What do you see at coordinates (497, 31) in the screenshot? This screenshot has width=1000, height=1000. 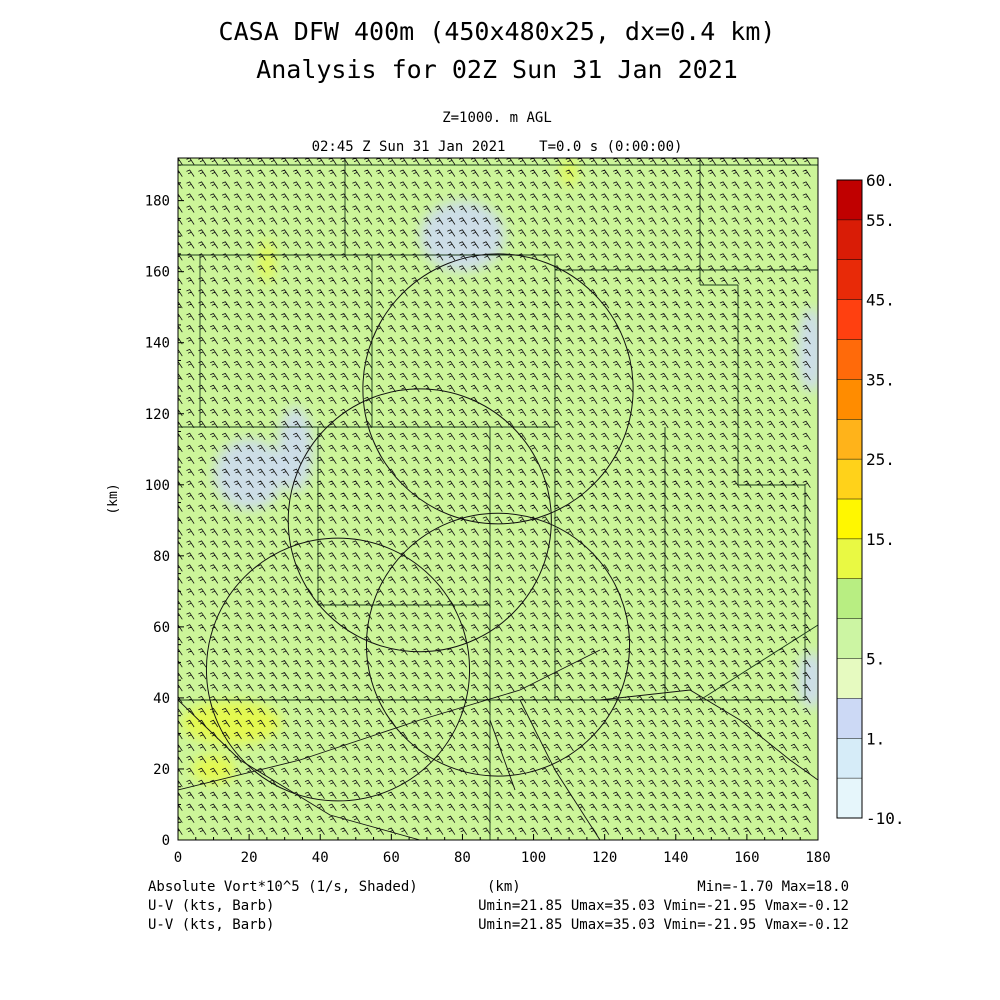 I see `title-line-1: CASA DFW 400m (450x480x25, dx=0.4 km)` at bounding box center [497, 31].